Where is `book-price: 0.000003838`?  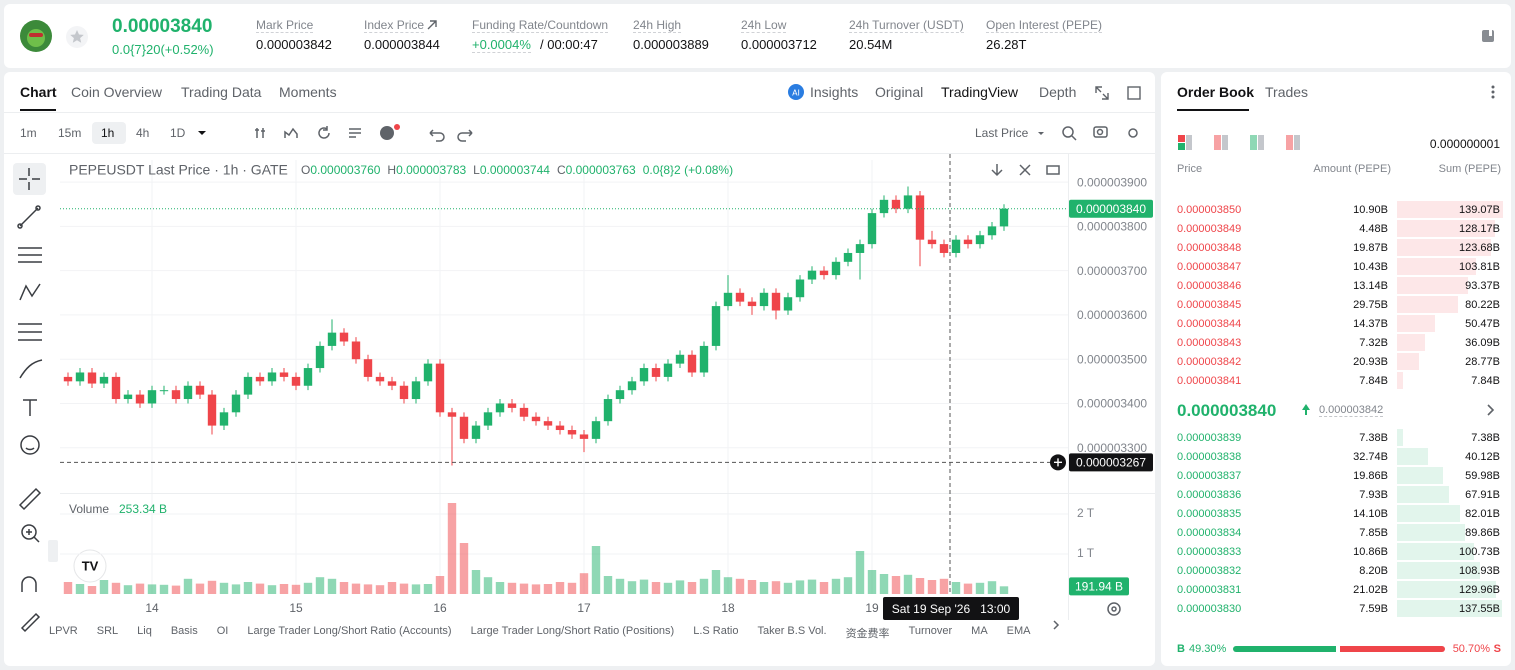 book-price: 0.000003838 is located at coordinates (1209, 457).